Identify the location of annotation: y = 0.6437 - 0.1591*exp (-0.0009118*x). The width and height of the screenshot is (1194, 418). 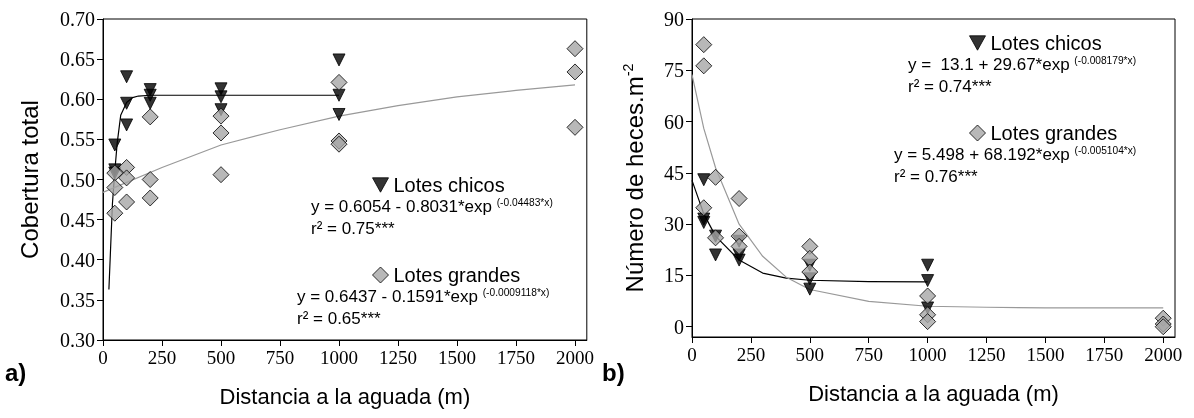
(423, 296).